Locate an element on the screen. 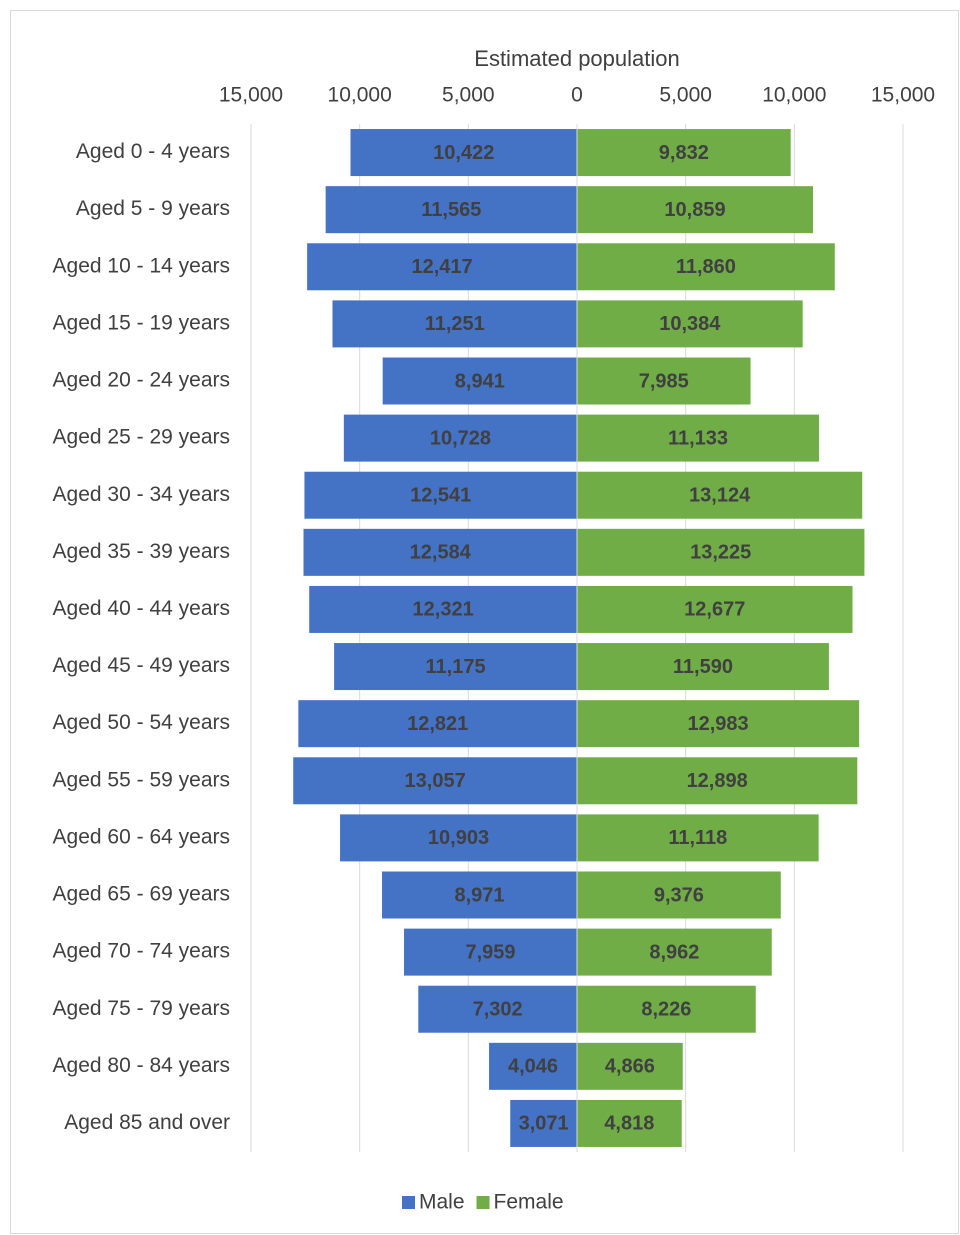 The image size is (960, 1235). data-label: 11,860 is located at coordinates (706, 267).